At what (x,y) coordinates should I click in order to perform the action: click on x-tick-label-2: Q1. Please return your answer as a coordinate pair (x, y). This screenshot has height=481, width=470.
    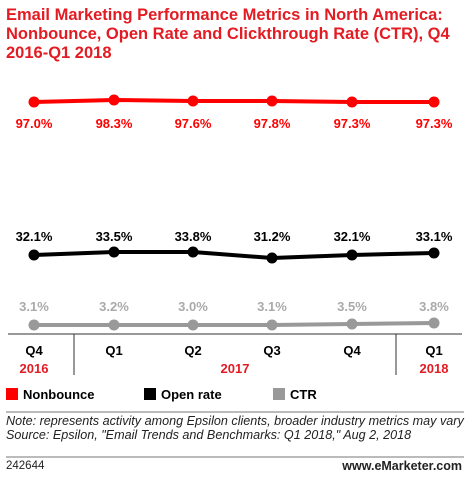
    Looking at the image, I should click on (113, 350).